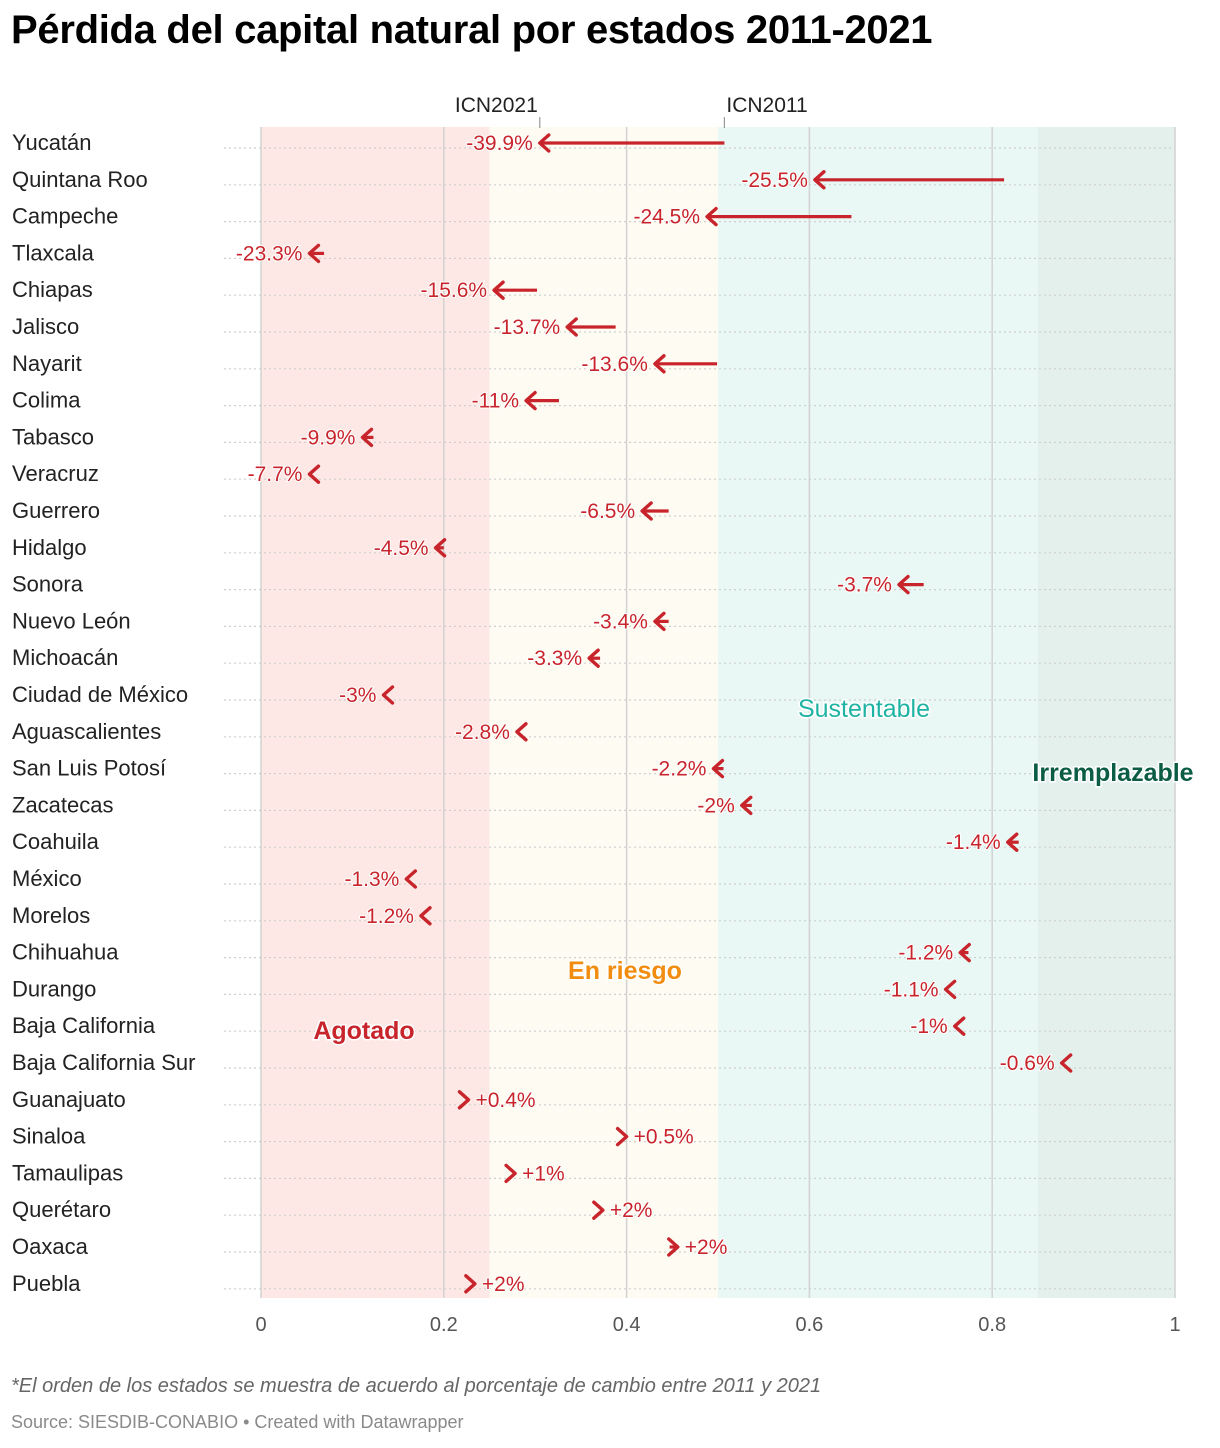 Image resolution: width=1220 pixels, height=1448 pixels. I want to click on arrow-19: -2%, so click(724, 805).